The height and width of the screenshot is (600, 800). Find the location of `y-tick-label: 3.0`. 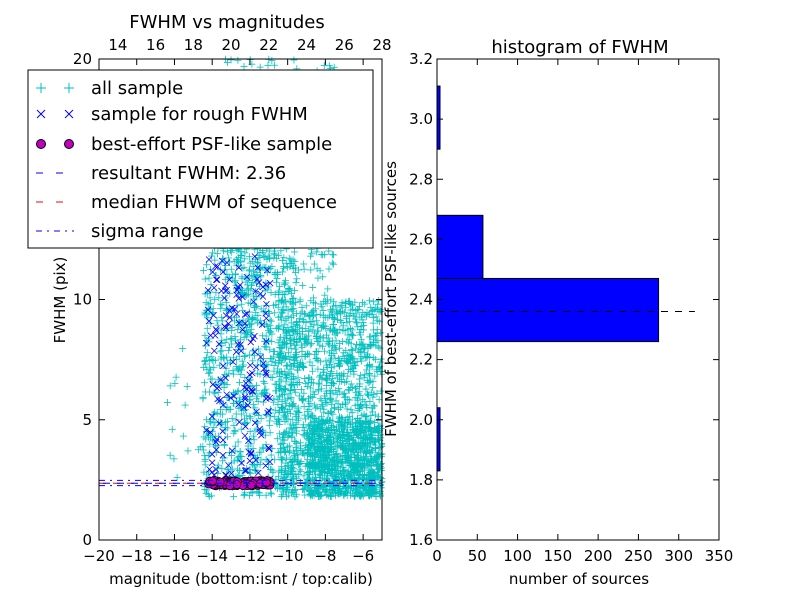

y-tick-label: 3.0 is located at coordinates (421, 119).